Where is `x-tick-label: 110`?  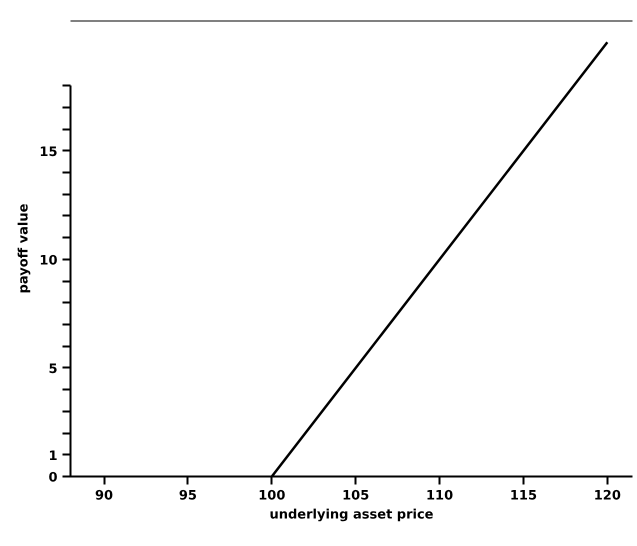
x-tick-label: 110 is located at coordinates (440, 496).